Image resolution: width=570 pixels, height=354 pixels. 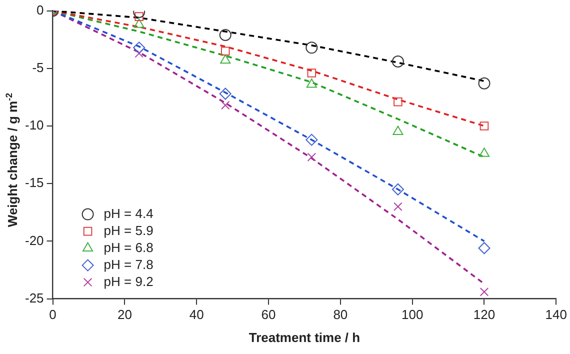 I want to click on x-tick-label: 120, so click(x=484, y=314).